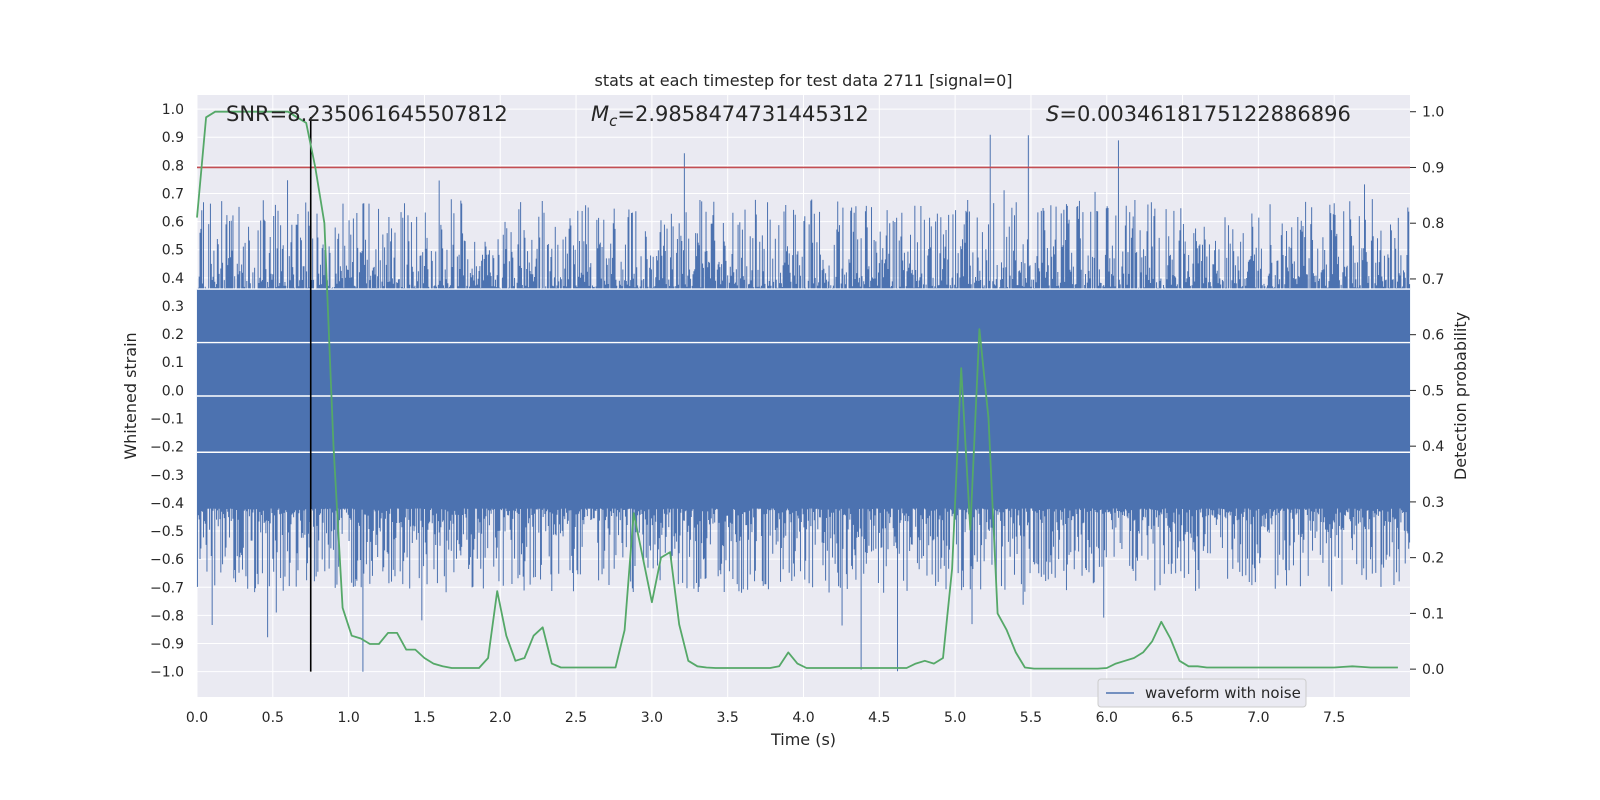 This screenshot has height=800, width=1600. What do you see at coordinates (1223, 693) in the screenshot?
I see `legend-label: waveform with noise` at bounding box center [1223, 693].